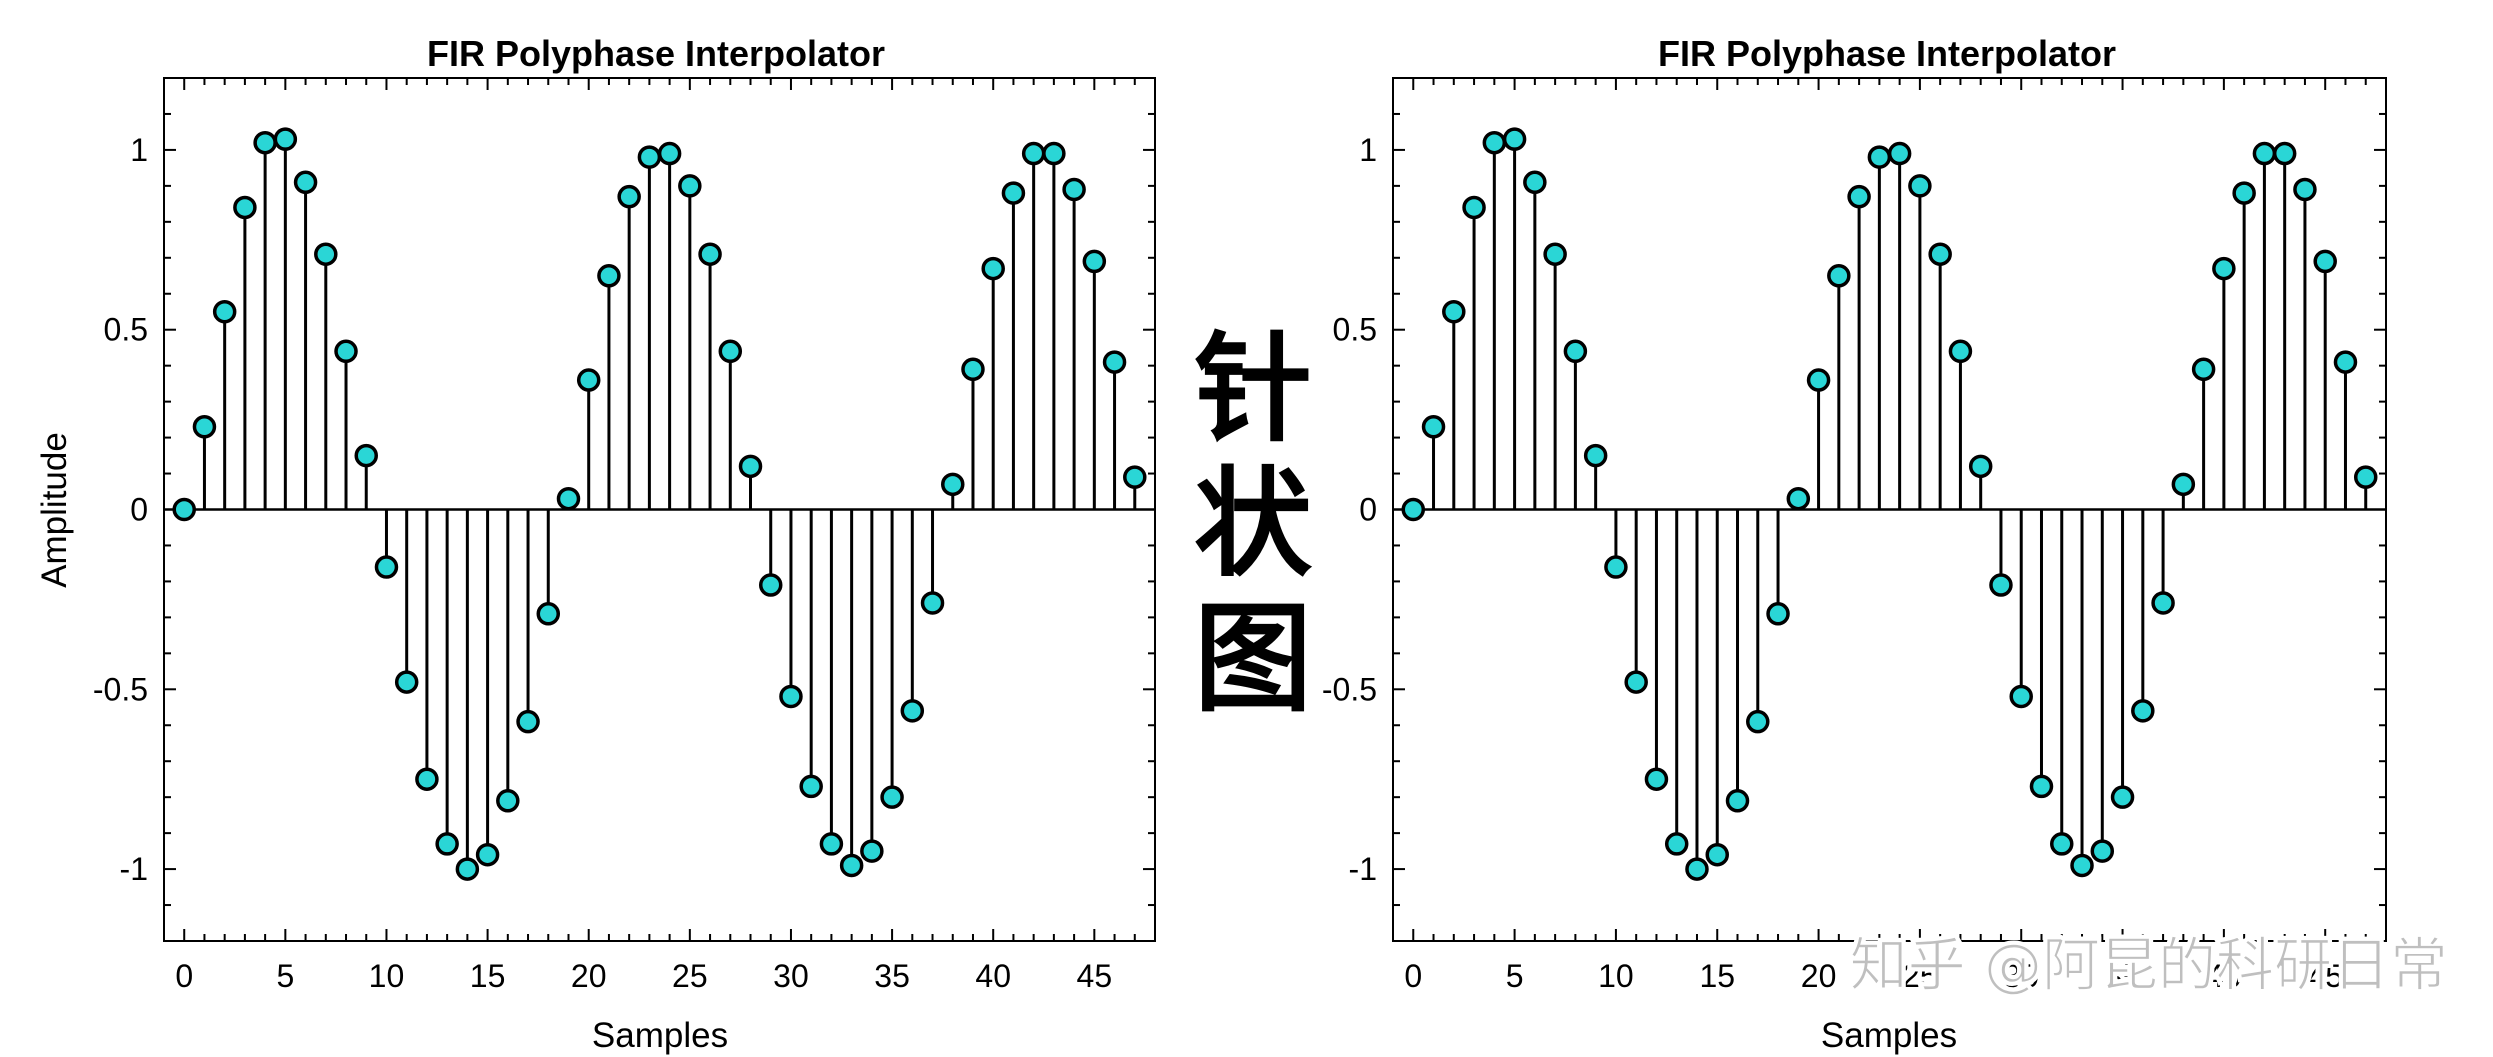 The height and width of the screenshot is (1057, 2493). I want to click on calligraphy-char: 状, so click(1253, 523).